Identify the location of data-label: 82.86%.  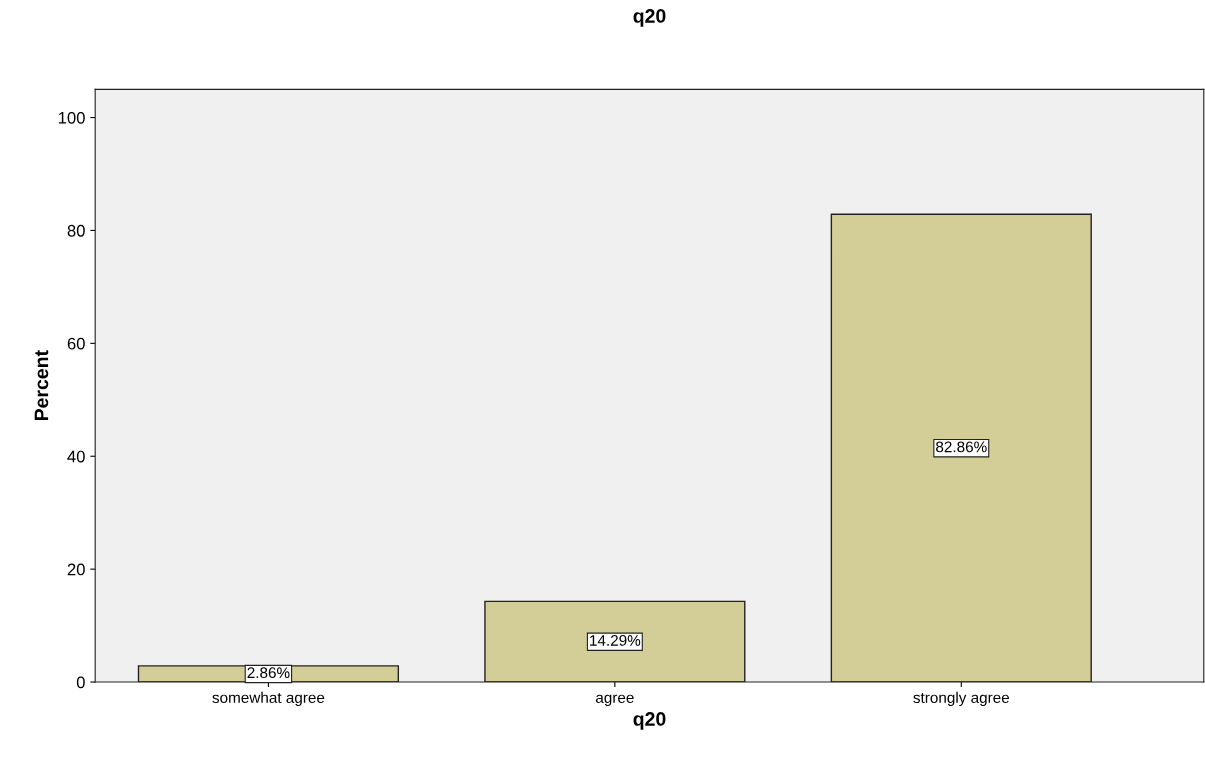
(961, 447).